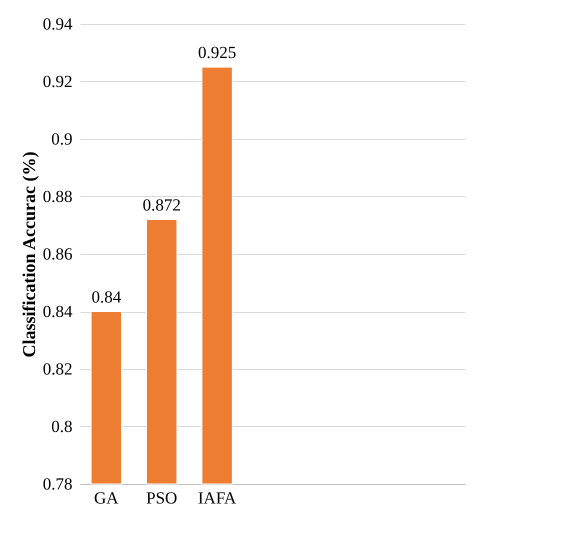 This screenshot has width=569, height=539. What do you see at coordinates (61, 426) in the screenshot?
I see `y-tick-label: 0.8` at bounding box center [61, 426].